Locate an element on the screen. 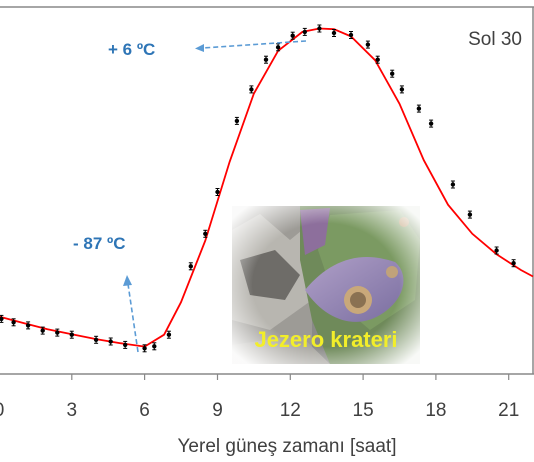 The height and width of the screenshot is (462, 534). x-tick-label: 18 is located at coordinates (435, 410).